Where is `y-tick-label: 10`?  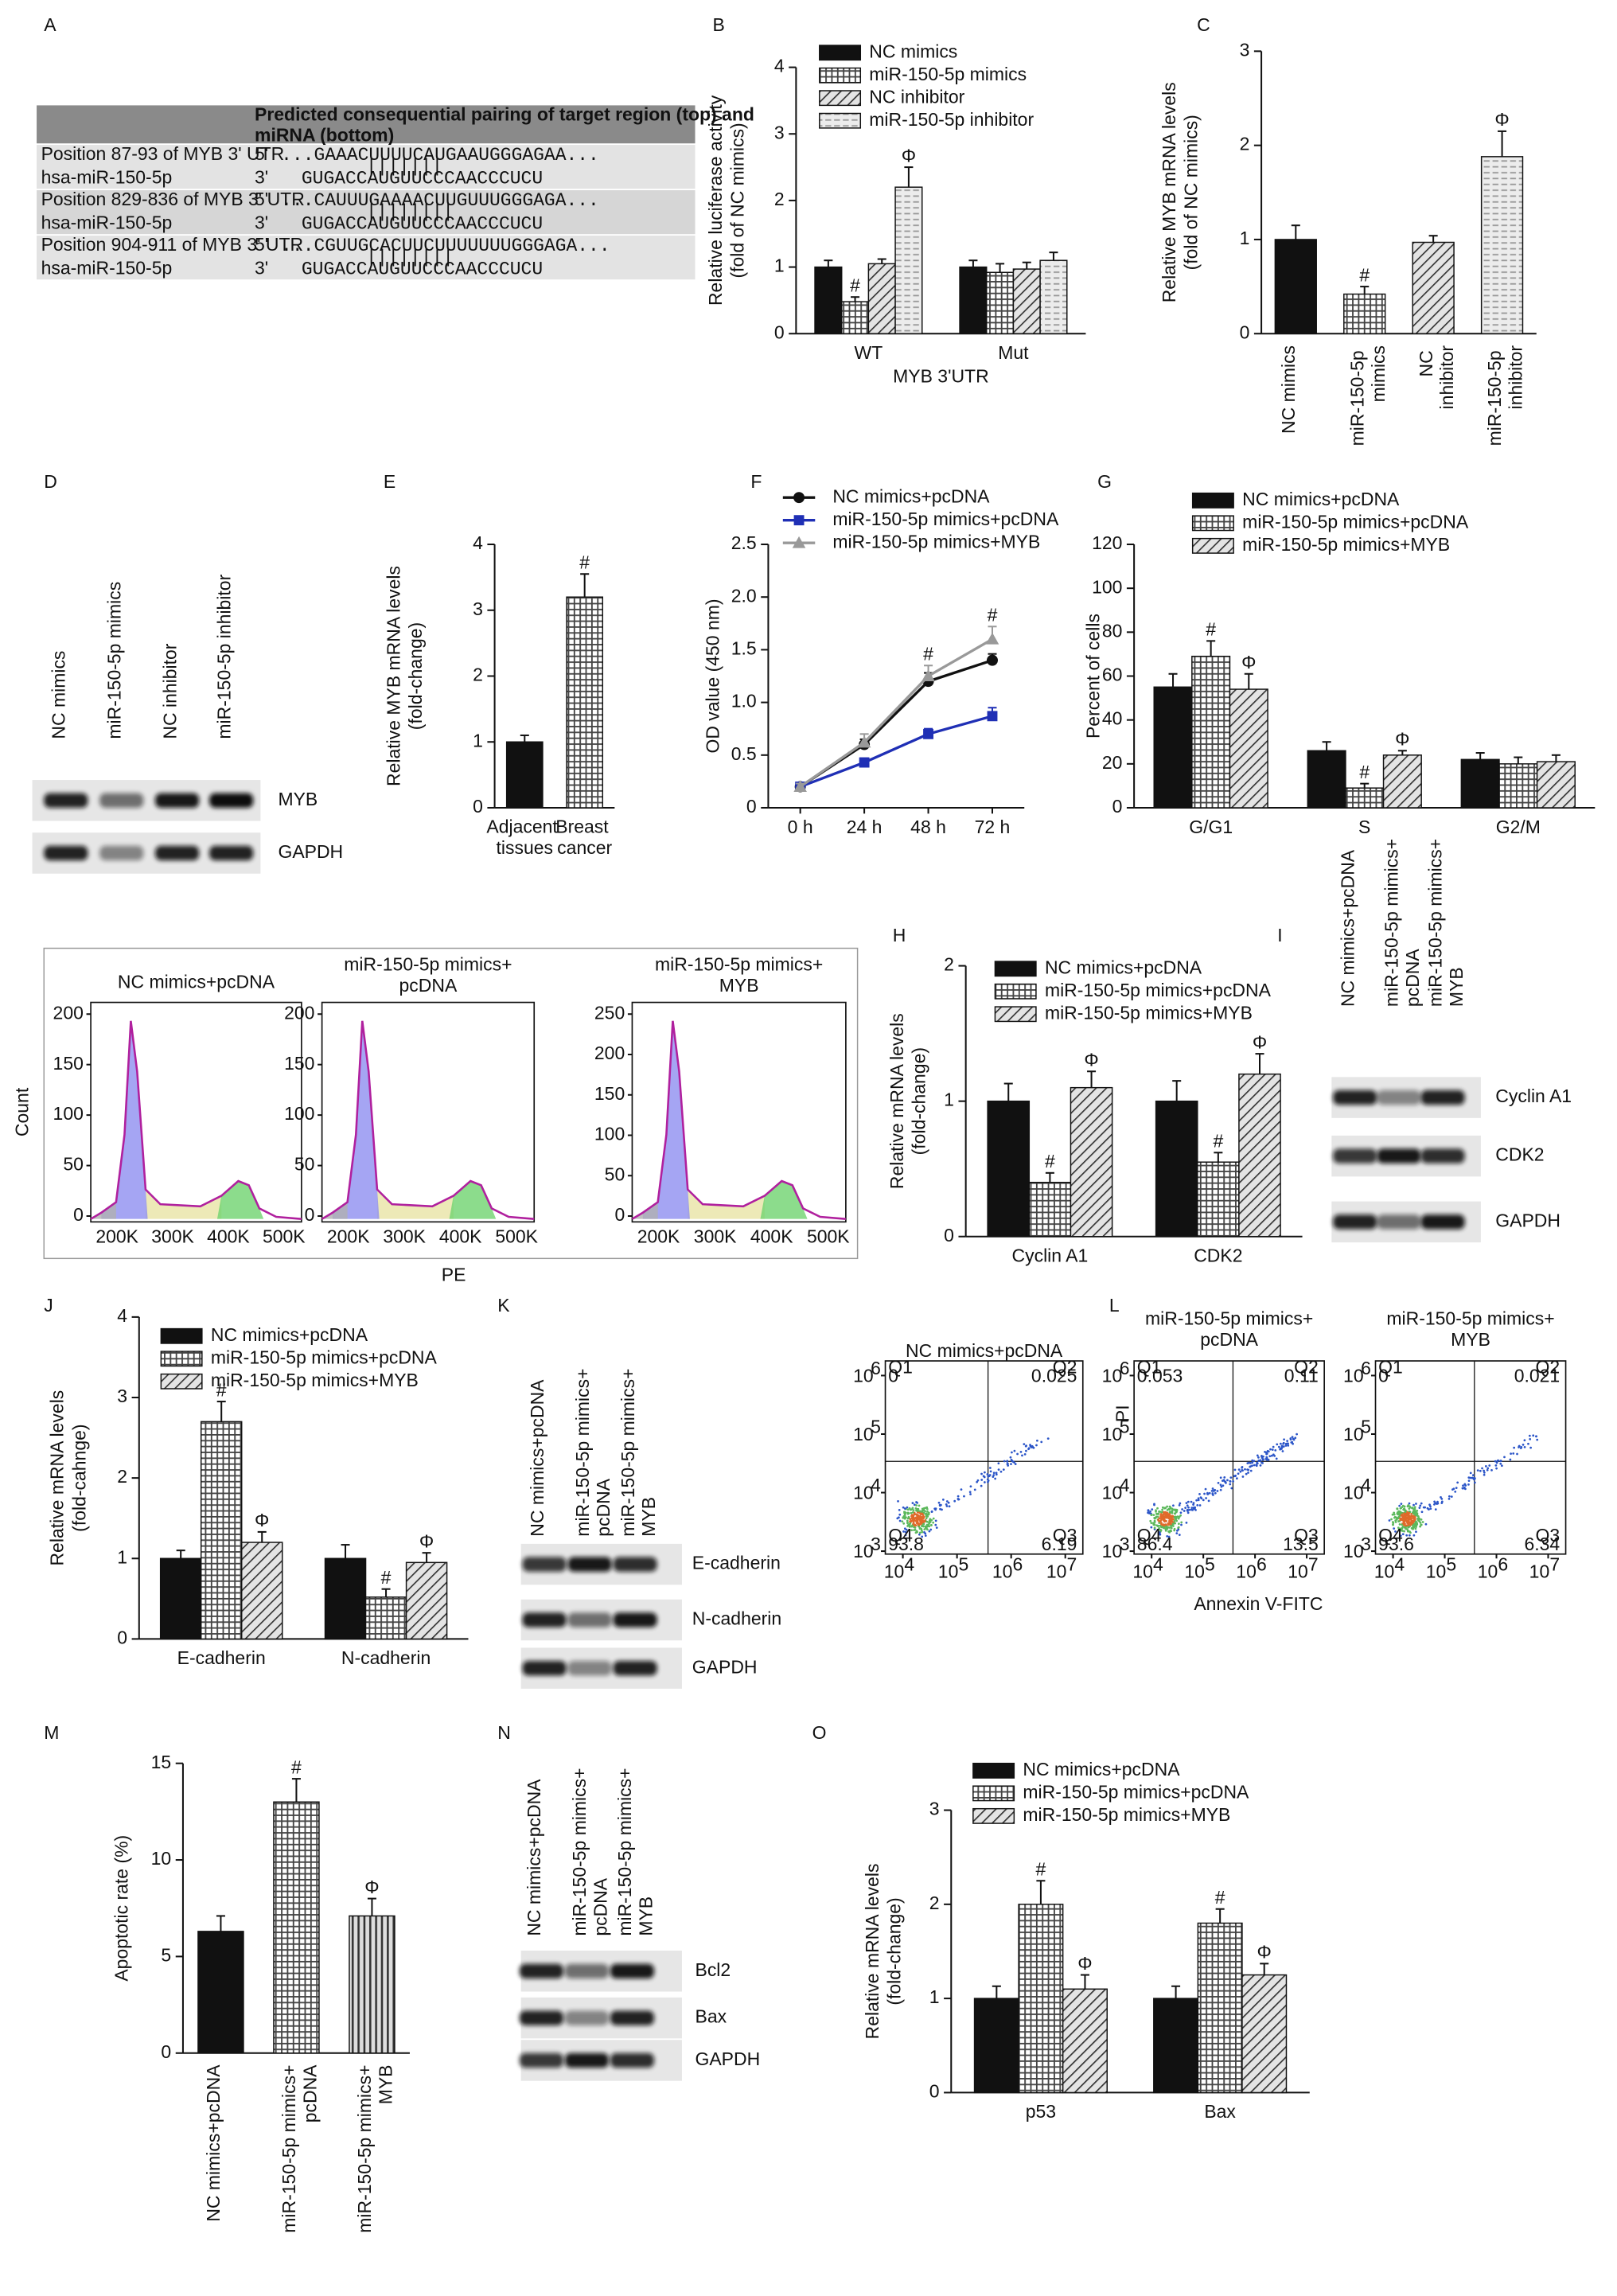 y-tick-label: 10 is located at coordinates (161, 1858).